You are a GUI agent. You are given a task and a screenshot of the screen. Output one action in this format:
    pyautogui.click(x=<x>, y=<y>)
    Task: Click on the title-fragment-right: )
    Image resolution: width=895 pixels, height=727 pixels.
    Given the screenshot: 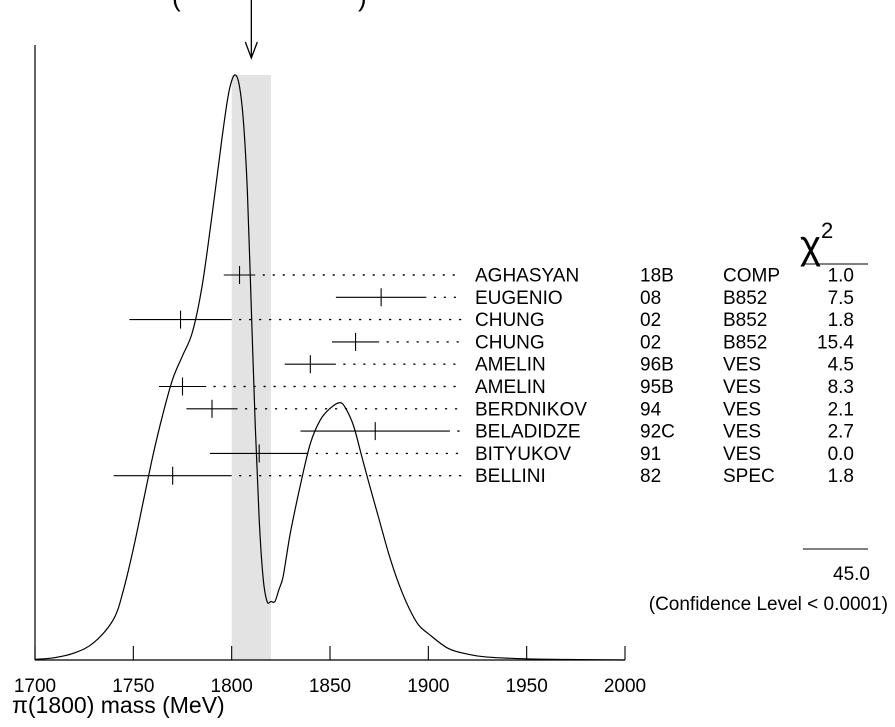 What is the action you would take?
    pyautogui.click(x=362, y=6)
    